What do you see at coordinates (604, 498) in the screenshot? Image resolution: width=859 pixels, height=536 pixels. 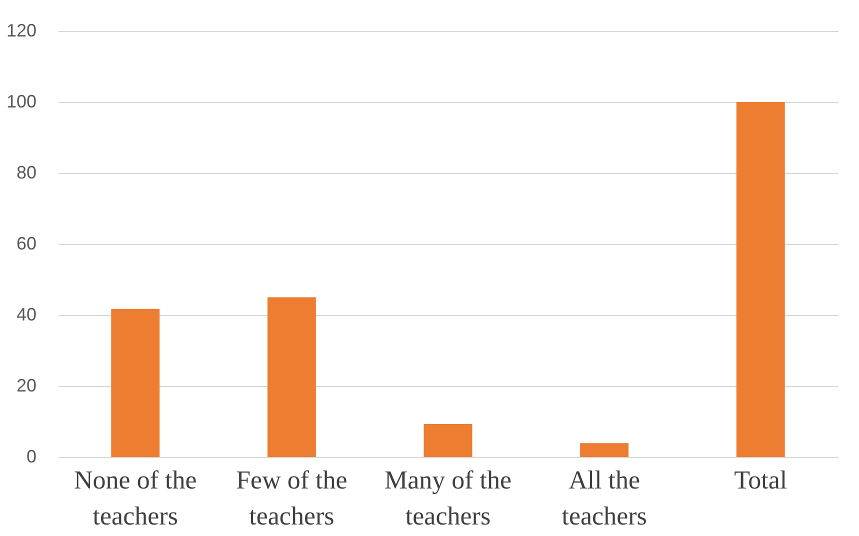 I see `x-tick-label: All the teachers` at bounding box center [604, 498].